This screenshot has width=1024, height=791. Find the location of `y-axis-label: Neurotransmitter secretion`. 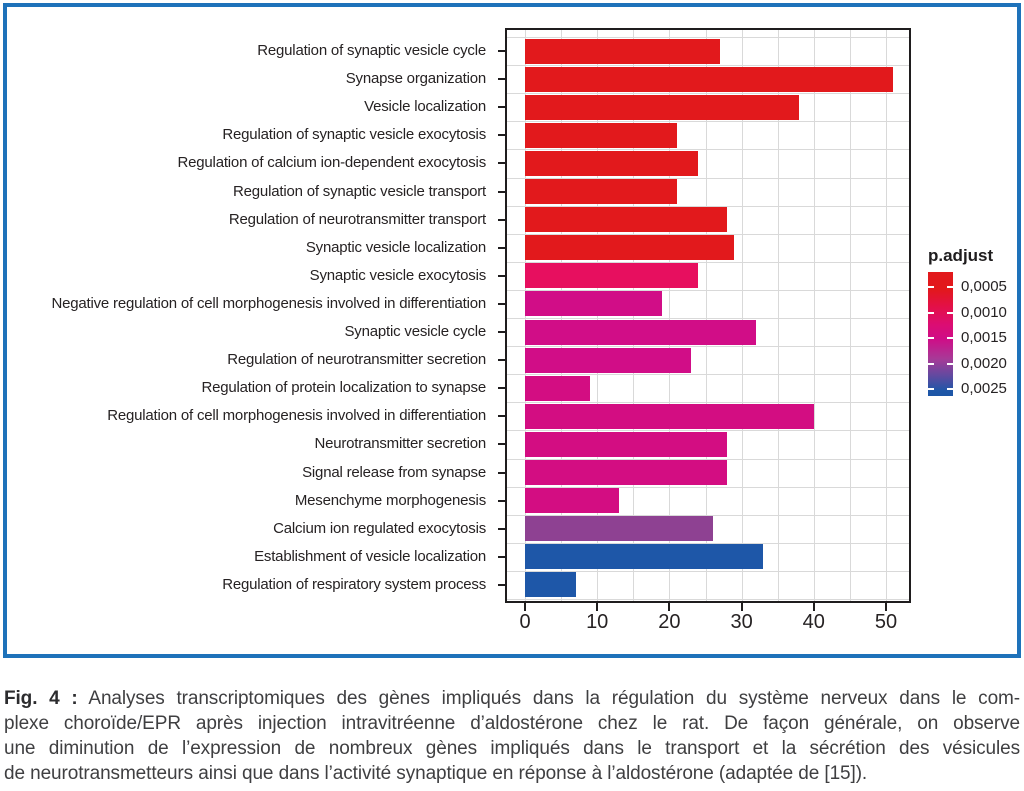

y-axis-label: Neurotransmitter secretion is located at coordinates (400, 444).